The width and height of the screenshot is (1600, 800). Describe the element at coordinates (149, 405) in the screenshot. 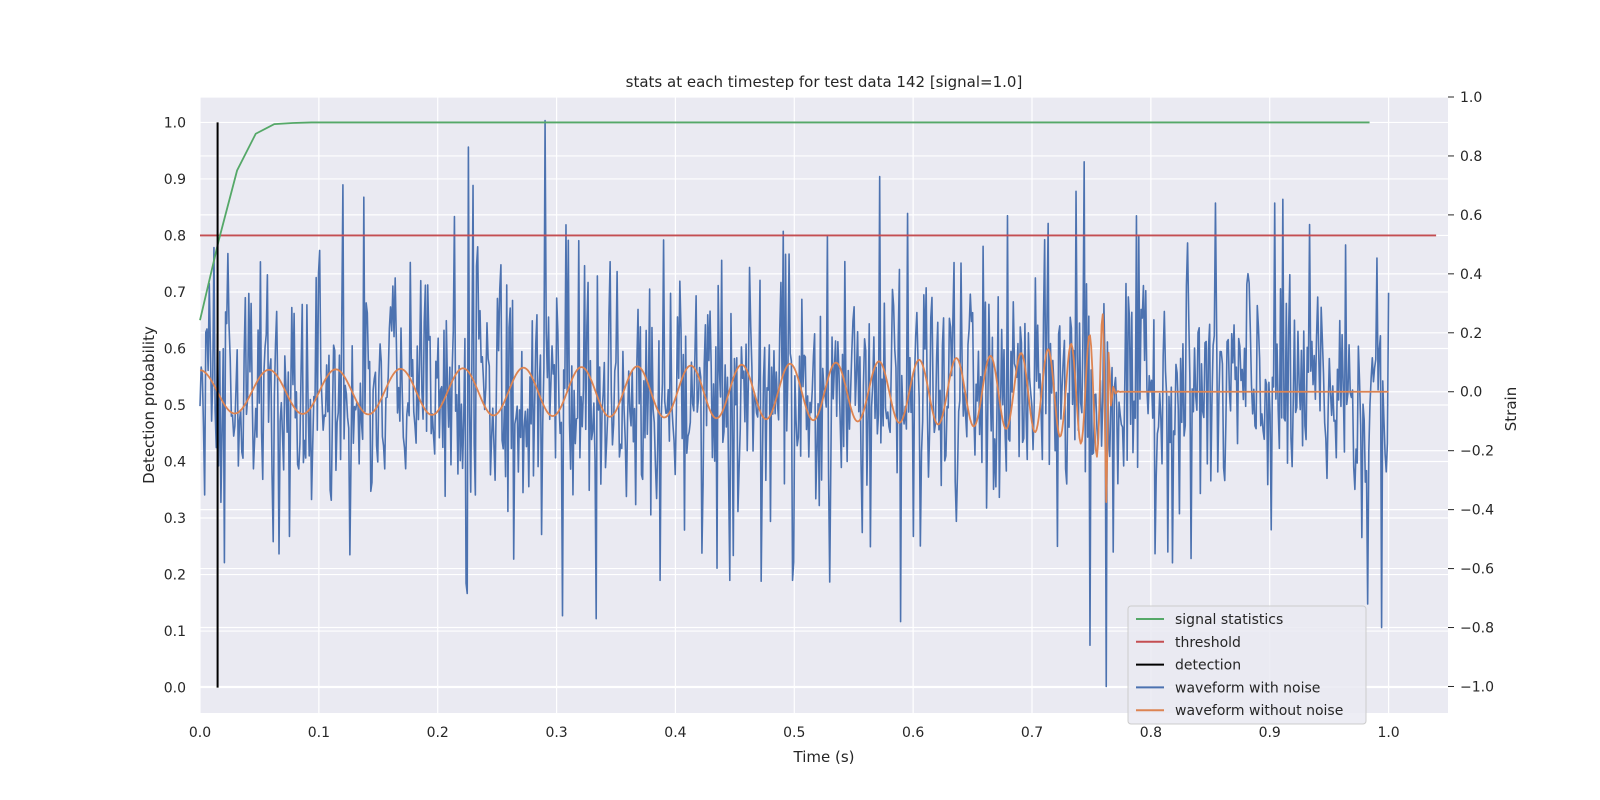

I see `y-axis-label: Detection probability` at that location.